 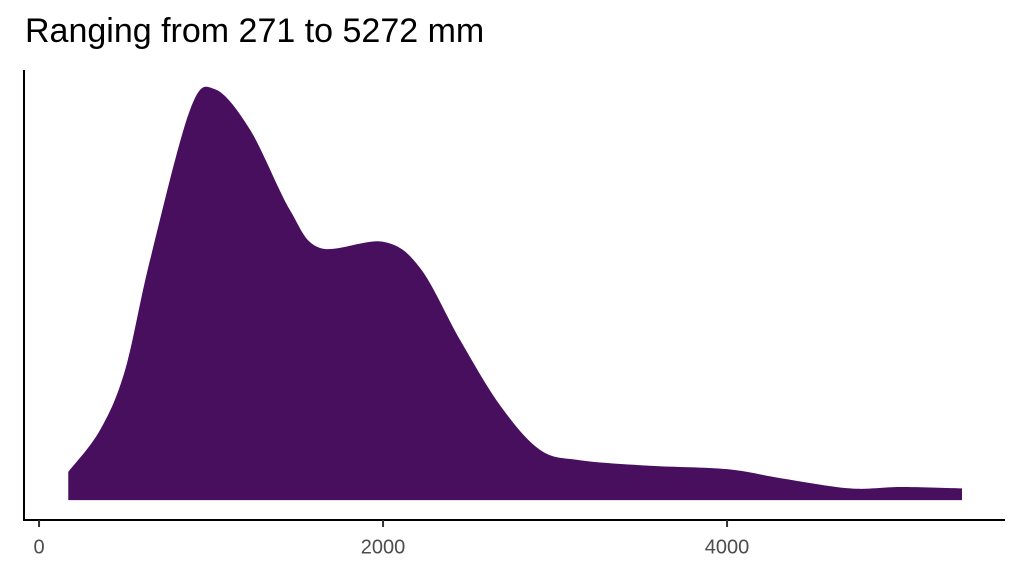 What do you see at coordinates (383, 547) in the screenshot?
I see `x-tick-label: 2000` at bounding box center [383, 547].